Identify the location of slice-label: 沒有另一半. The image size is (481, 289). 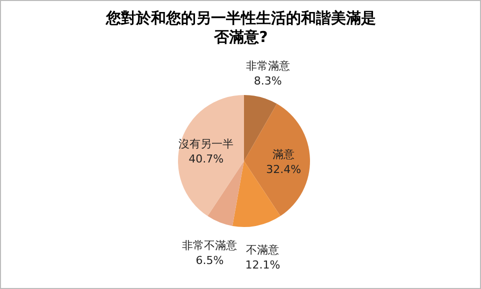
(206, 144).